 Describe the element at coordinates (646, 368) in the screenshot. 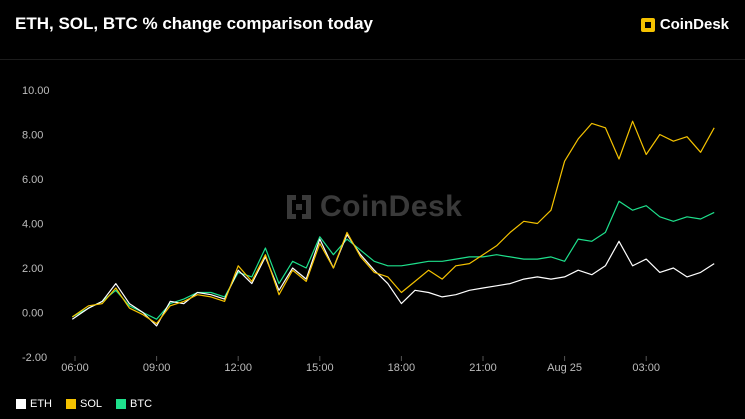

I see `x-tick-label: 03:00` at that location.